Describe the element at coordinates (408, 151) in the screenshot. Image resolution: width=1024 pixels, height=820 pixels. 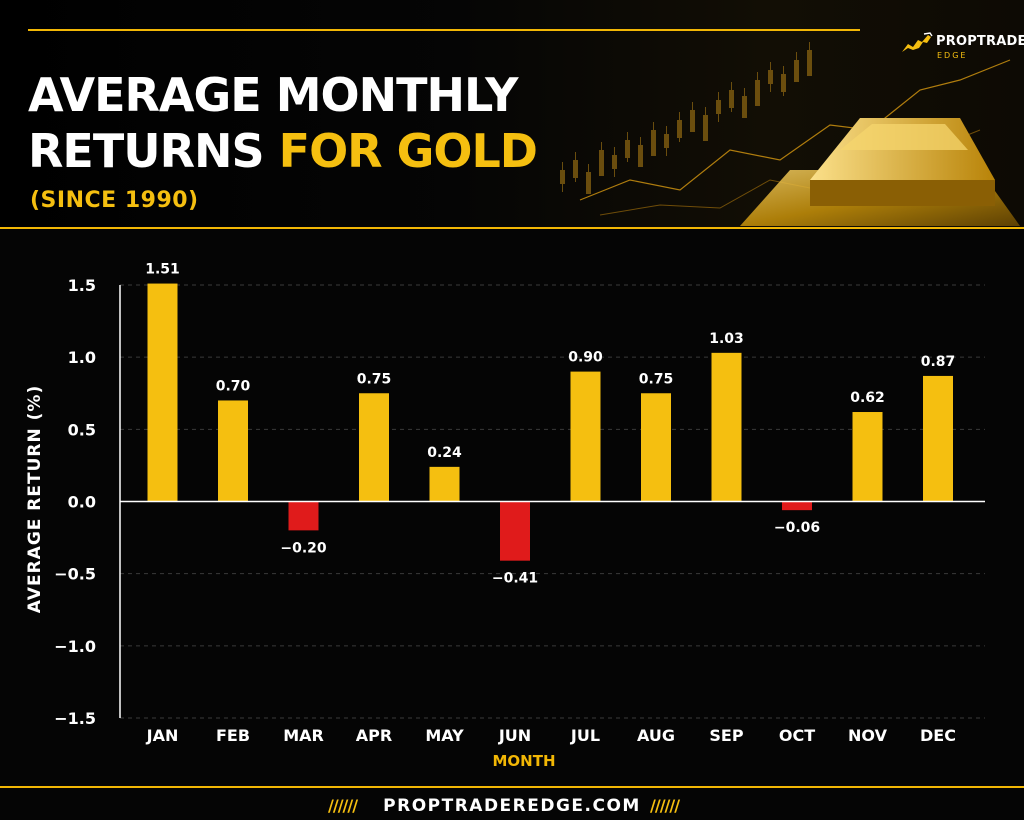
I see `page-title-gold-part: FOR GOLD` at that location.